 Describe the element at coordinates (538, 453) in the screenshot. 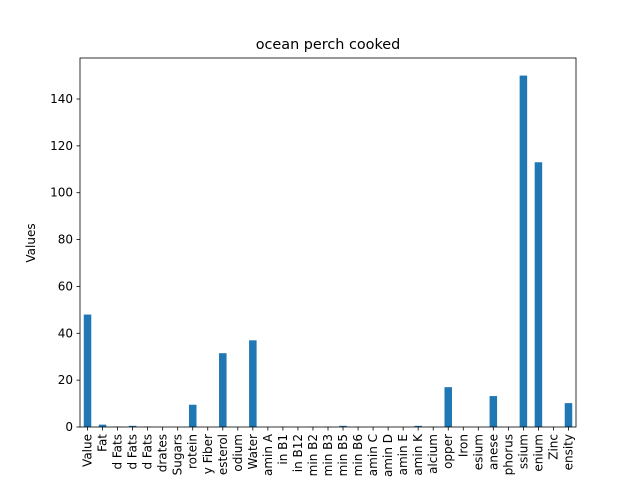

I see `x-tick-label: enium` at that location.